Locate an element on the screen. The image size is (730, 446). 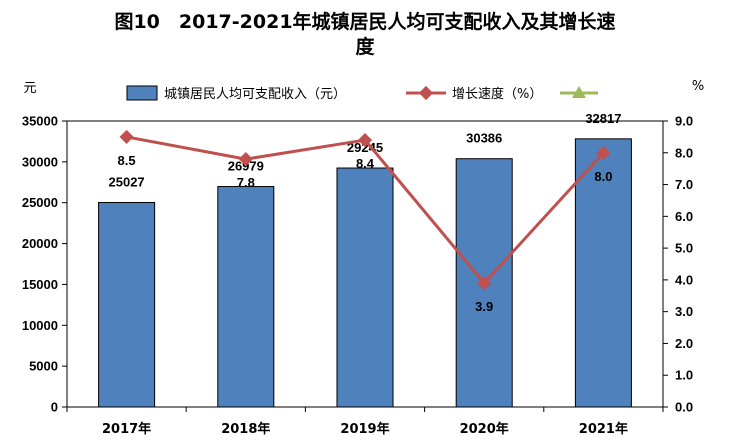
bar-value-label: 32817 is located at coordinates (603, 118).